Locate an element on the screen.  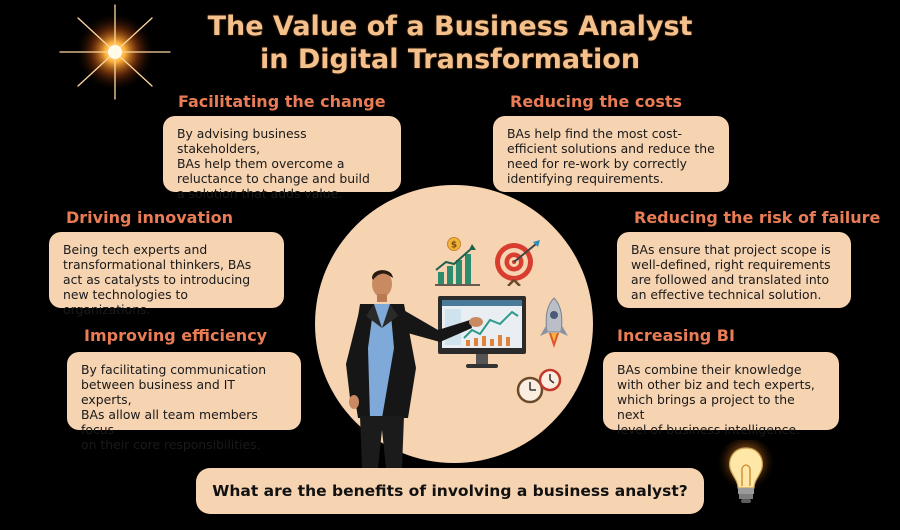
text-line: new technologies to organizations. is located at coordinates (125, 302).